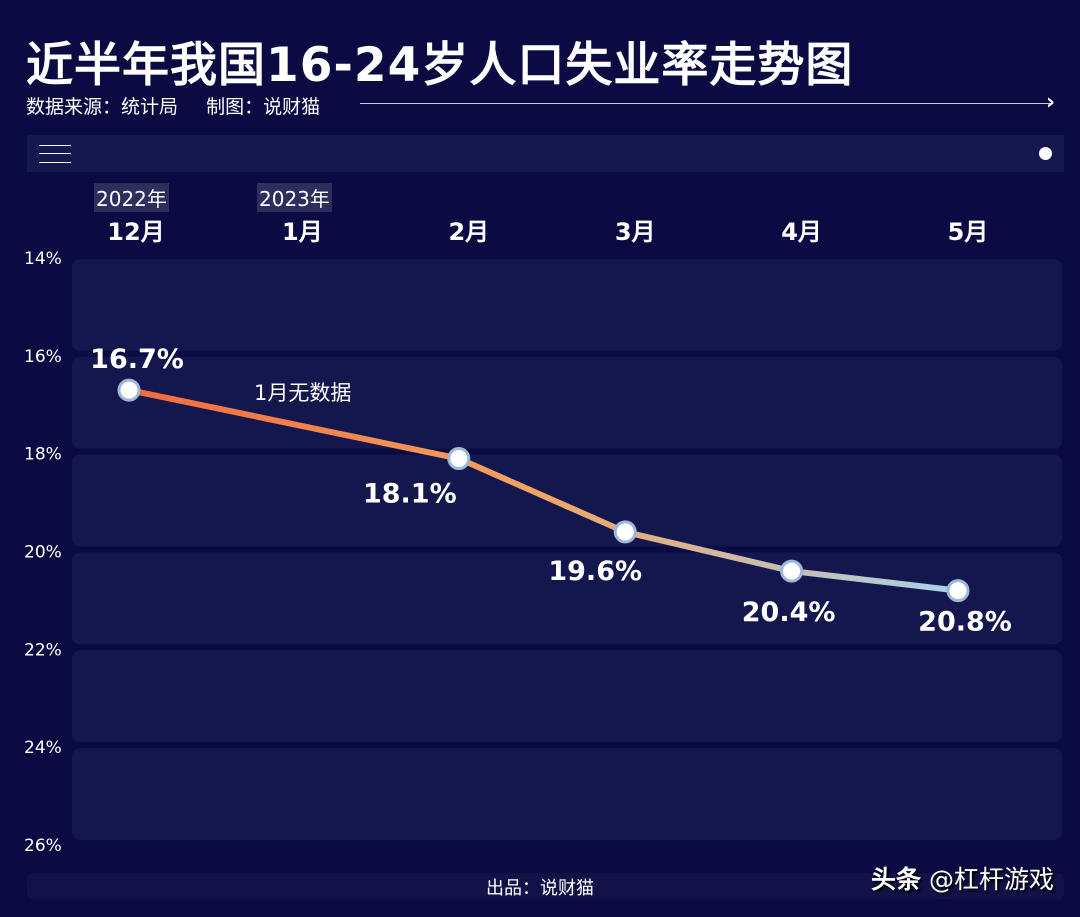 The image size is (1080, 917). I want to click on dot-indicator, so click(1045, 153).